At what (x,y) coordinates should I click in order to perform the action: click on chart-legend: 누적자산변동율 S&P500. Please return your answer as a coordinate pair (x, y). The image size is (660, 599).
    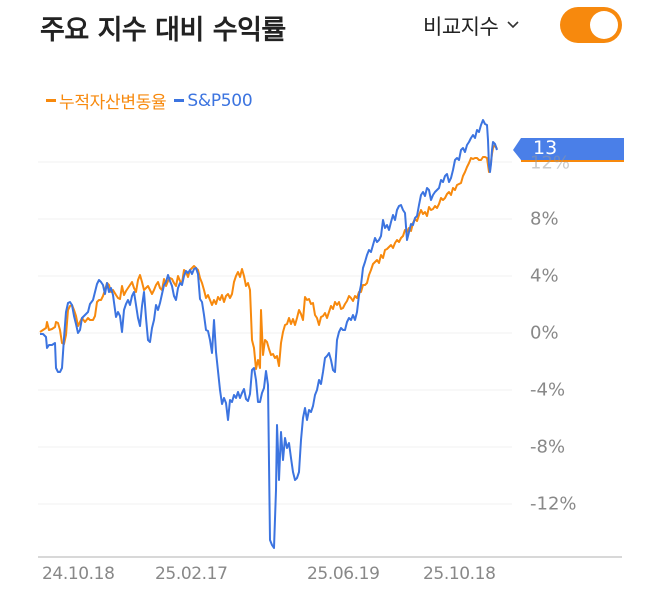
    Looking at the image, I should click on (153, 100).